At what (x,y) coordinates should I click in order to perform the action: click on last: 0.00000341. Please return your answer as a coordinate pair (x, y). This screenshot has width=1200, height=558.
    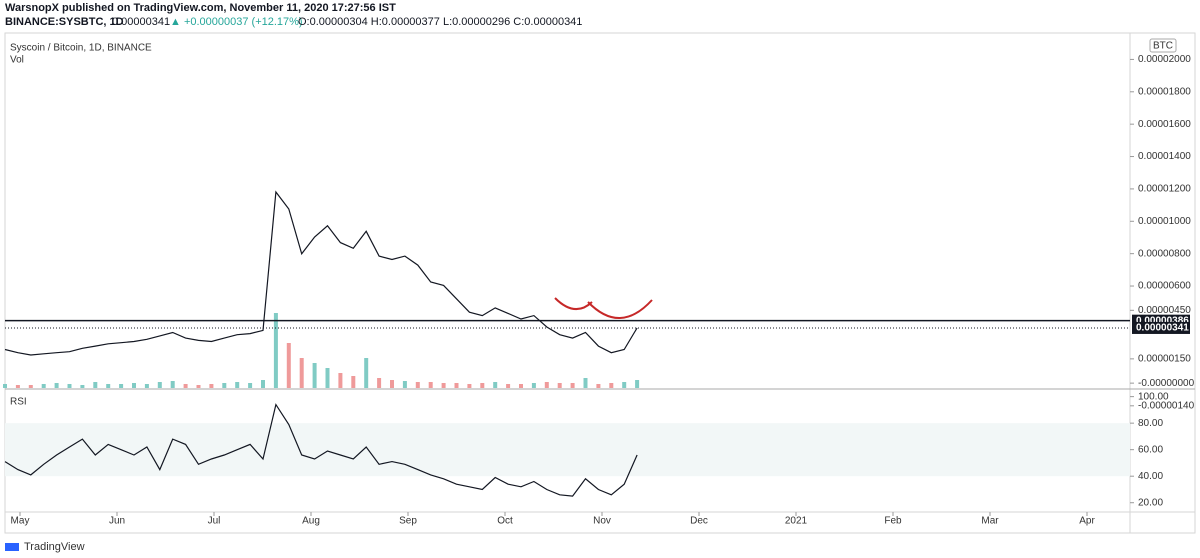
    Looking at the image, I should click on (141, 22).